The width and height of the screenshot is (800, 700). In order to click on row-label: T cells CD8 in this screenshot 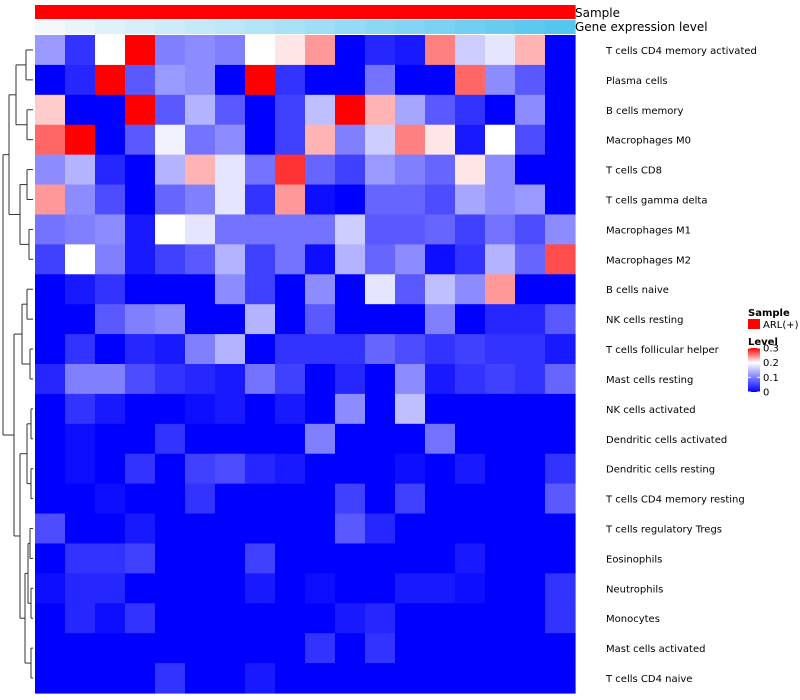, I will do `click(633, 171)`.